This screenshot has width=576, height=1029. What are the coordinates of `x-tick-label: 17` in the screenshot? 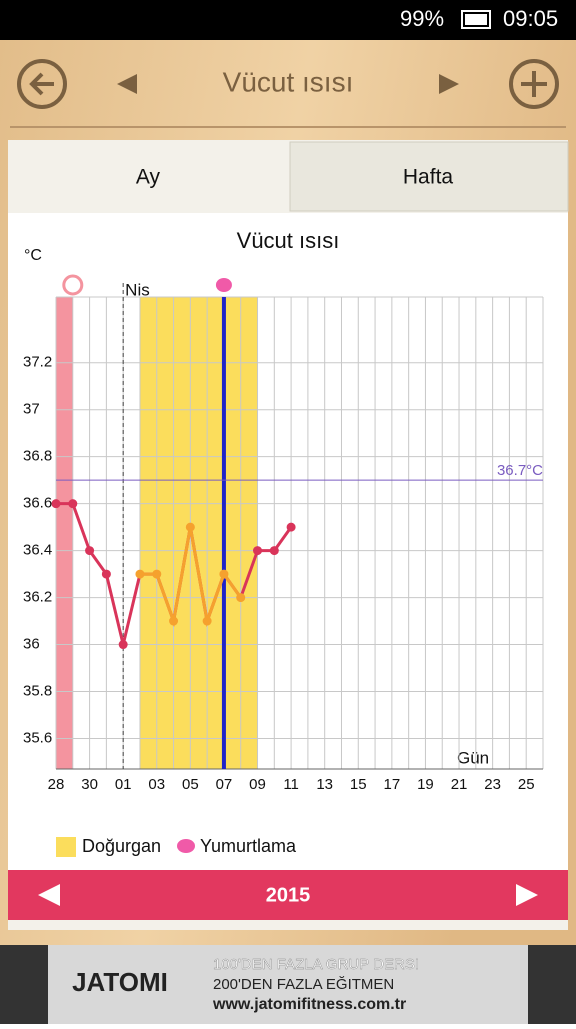 It's located at (392, 784).